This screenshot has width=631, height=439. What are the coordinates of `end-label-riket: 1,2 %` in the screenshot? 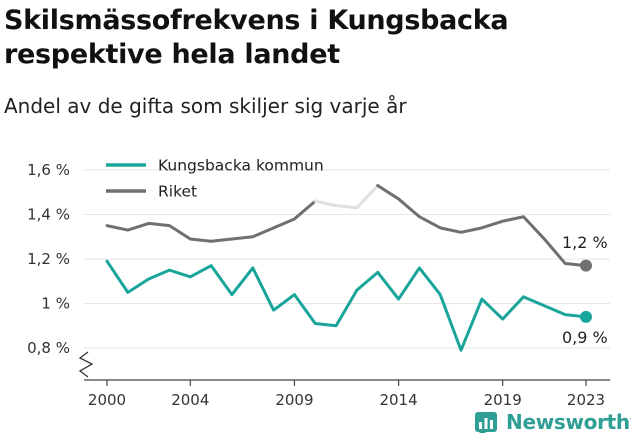 It's located at (585, 242).